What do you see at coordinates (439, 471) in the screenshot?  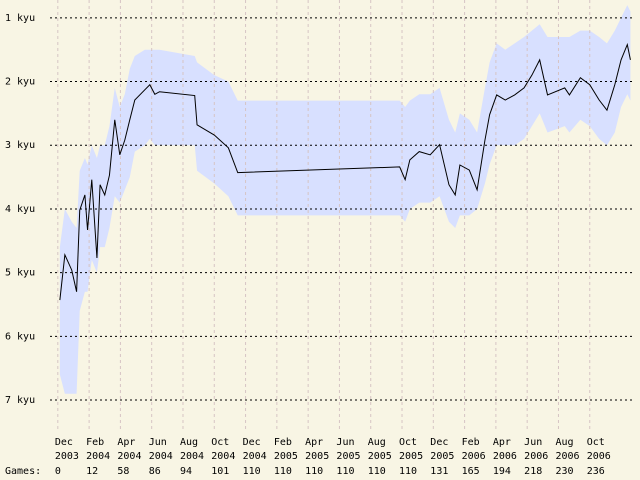 I see `games-count: 131` at bounding box center [439, 471].